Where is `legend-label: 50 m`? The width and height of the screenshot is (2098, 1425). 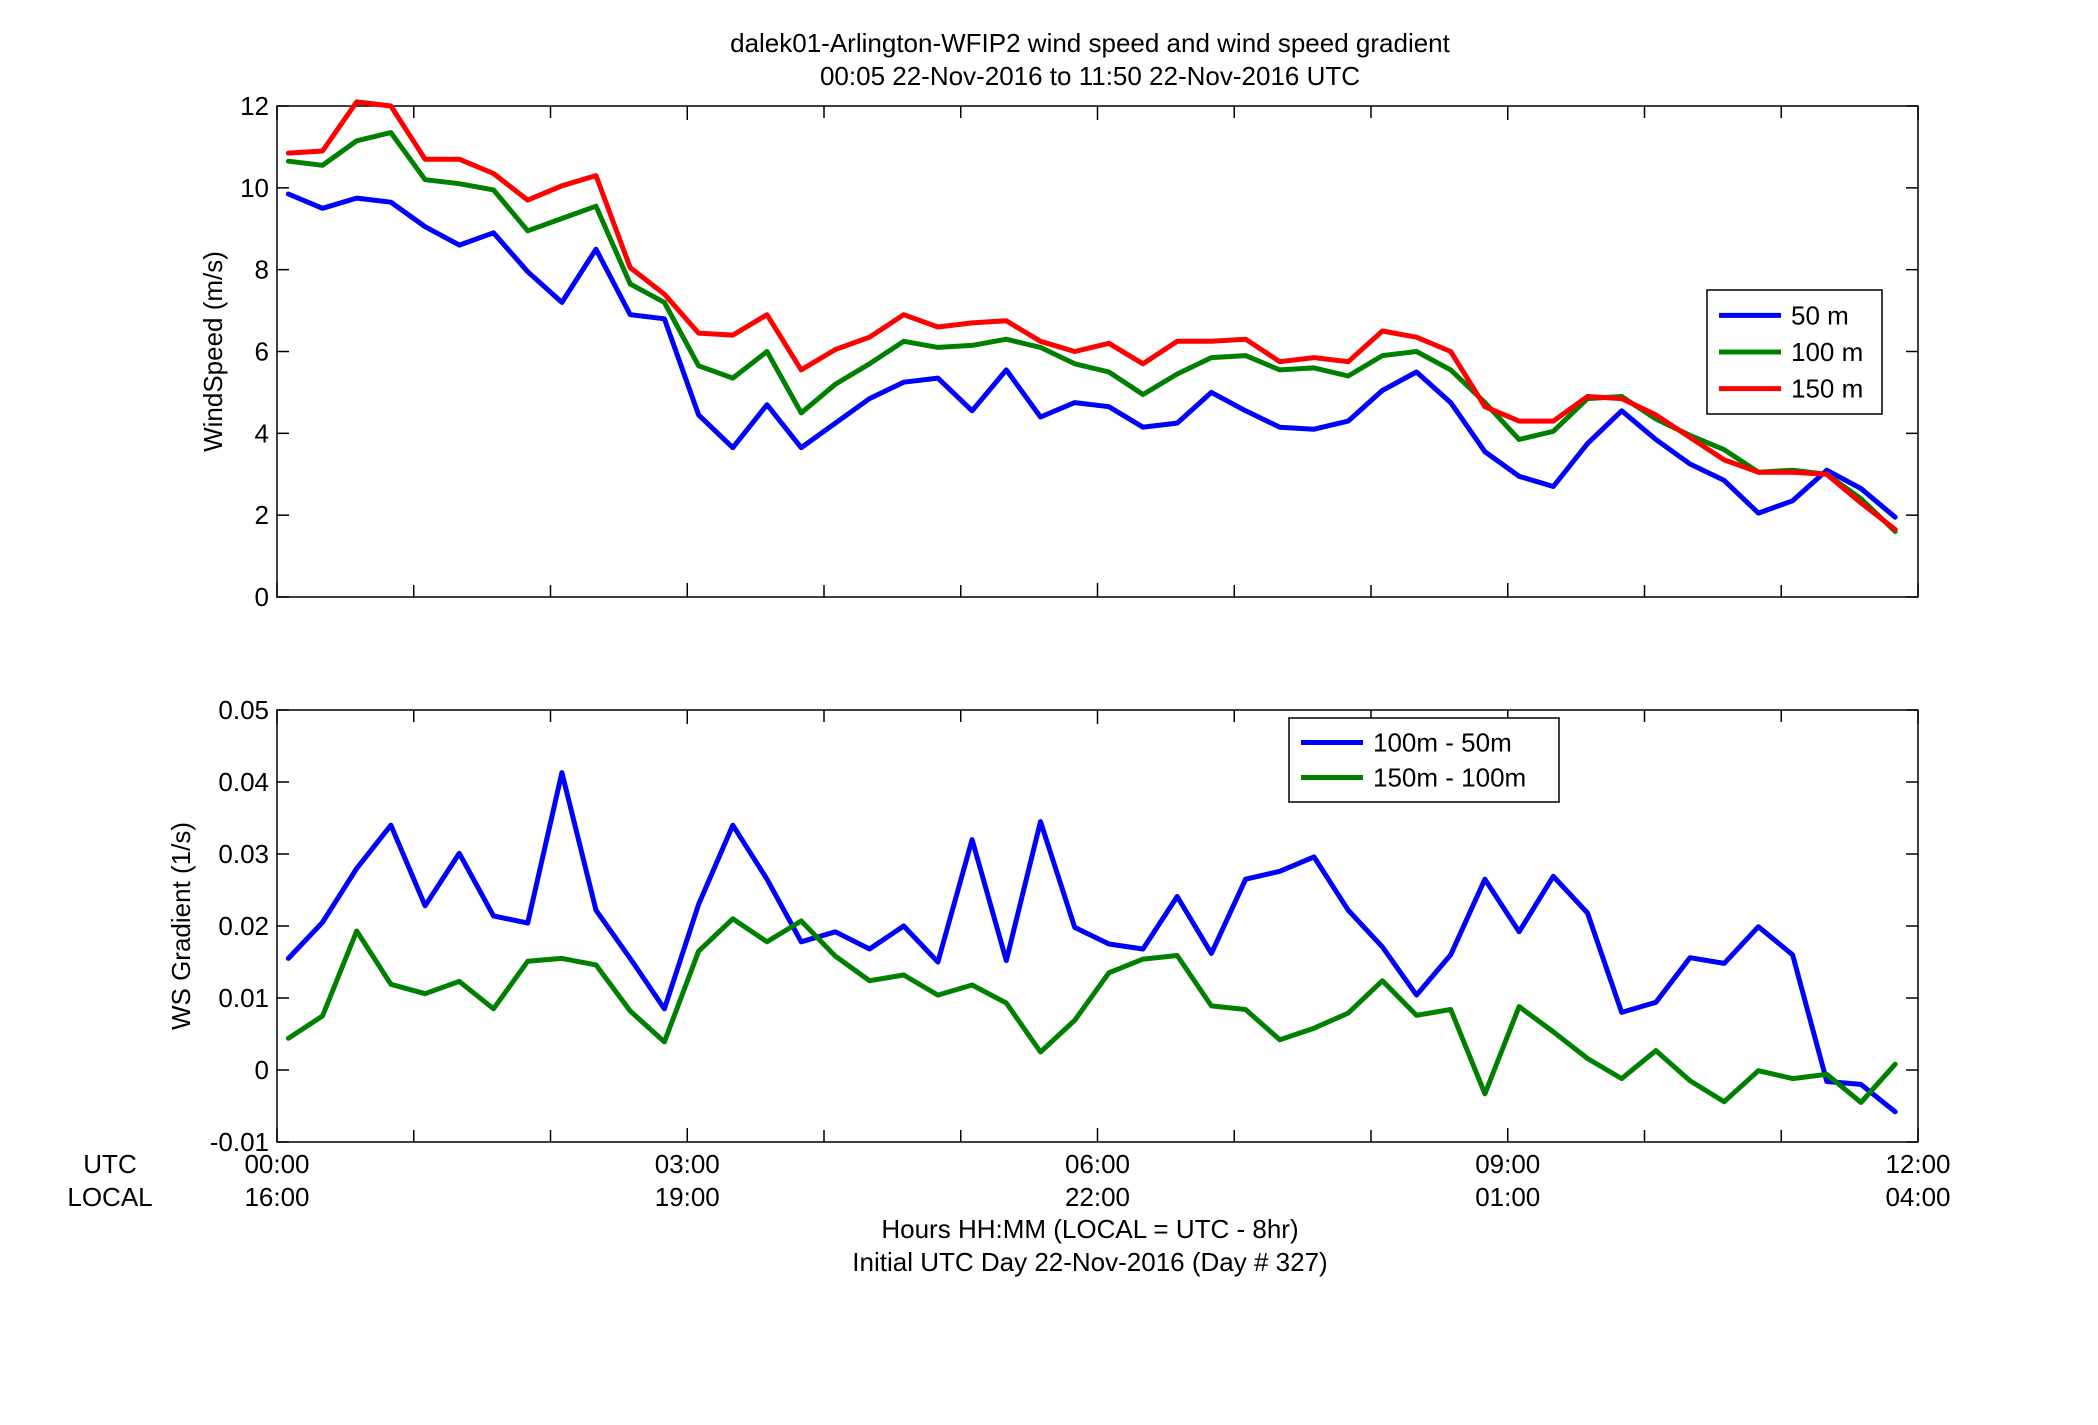
legend-label: 50 m is located at coordinates (1820, 315).